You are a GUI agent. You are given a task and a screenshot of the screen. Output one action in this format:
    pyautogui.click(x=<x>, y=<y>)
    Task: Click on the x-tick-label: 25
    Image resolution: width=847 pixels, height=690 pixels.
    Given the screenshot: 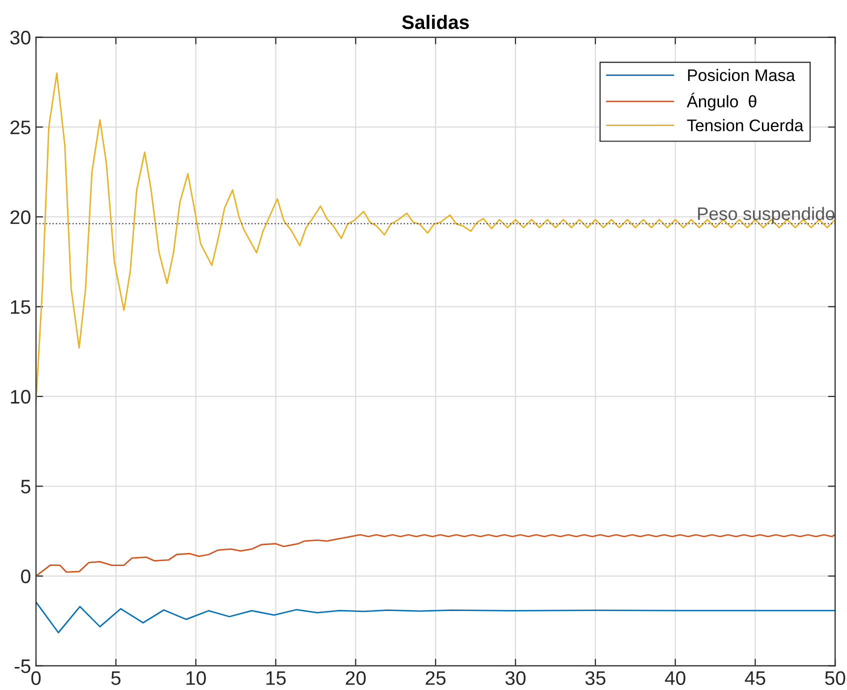 What is the action you would take?
    pyautogui.click(x=436, y=678)
    